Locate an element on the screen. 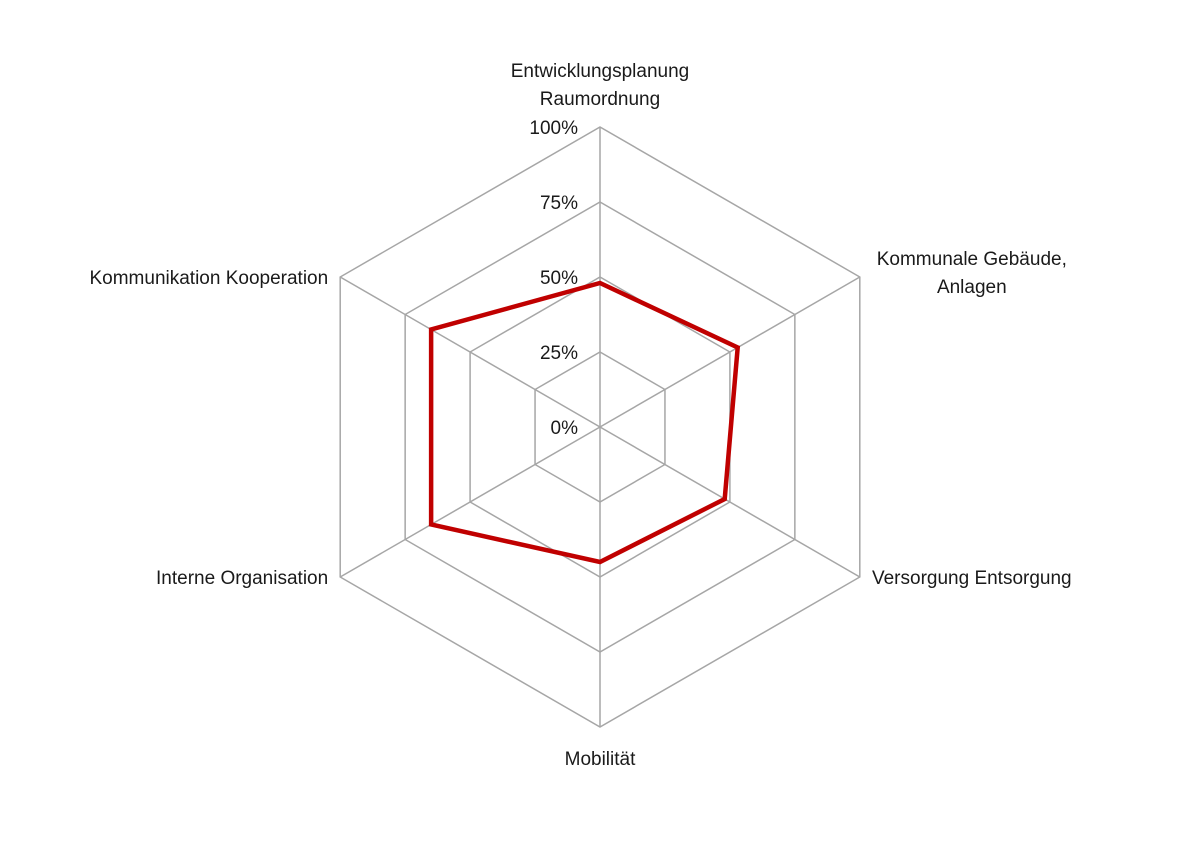 This screenshot has width=1200, height=854. category-label-line: Anlagen is located at coordinates (972, 287).